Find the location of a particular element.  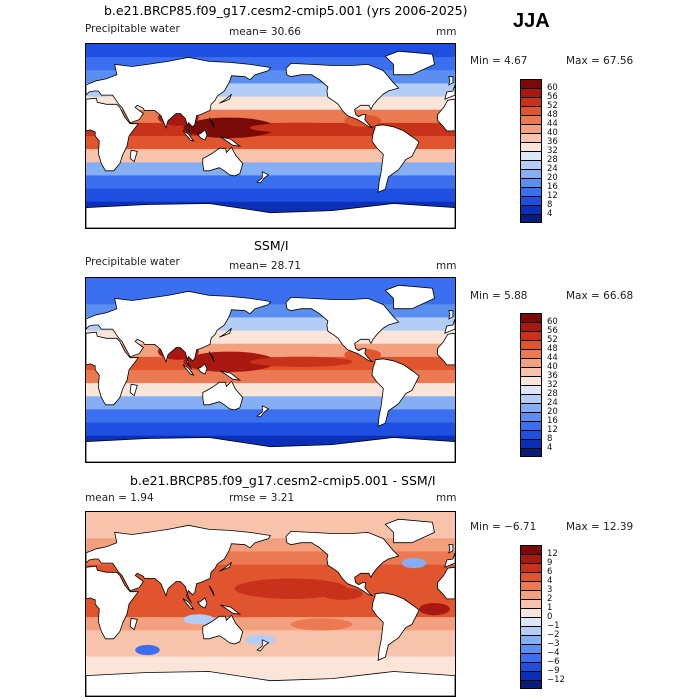

panel2-max: Max = 66.68 is located at coordinates (600, 296).